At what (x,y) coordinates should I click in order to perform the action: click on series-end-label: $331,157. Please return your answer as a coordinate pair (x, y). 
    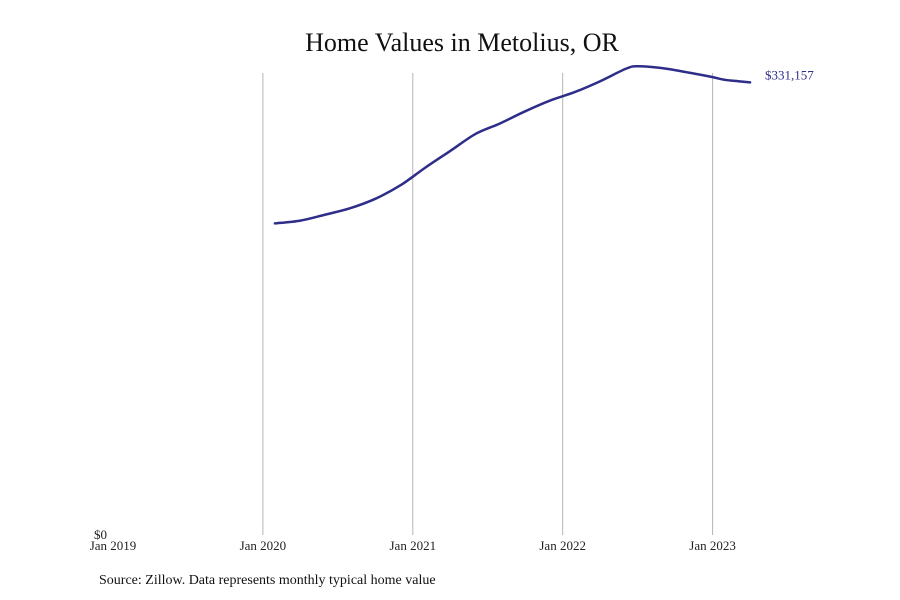
    Looking at the image, I should click on (789, 74).